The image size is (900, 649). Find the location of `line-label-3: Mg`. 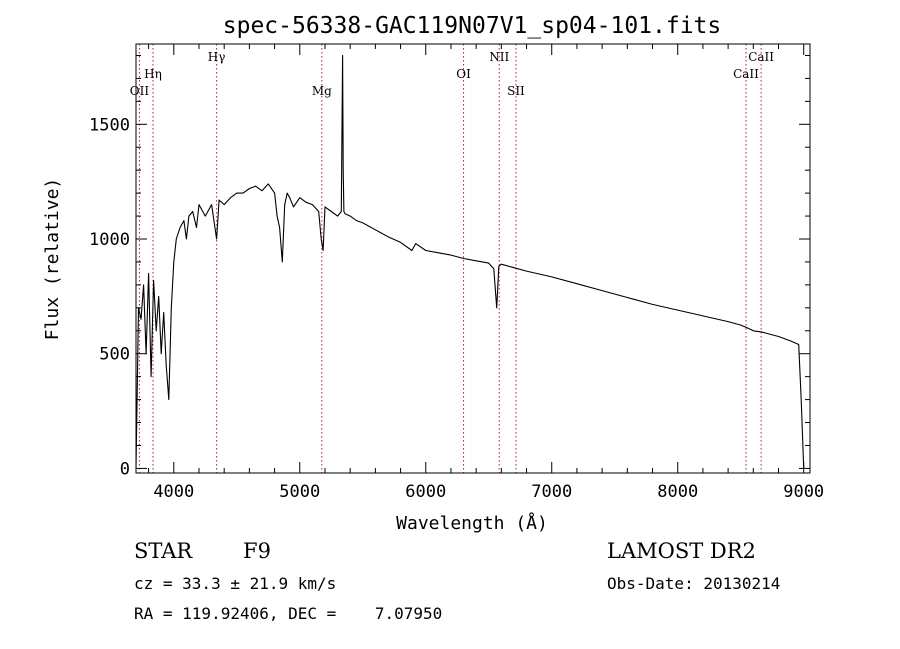

line-label-3: Mg is located at coordinates (322, 91).